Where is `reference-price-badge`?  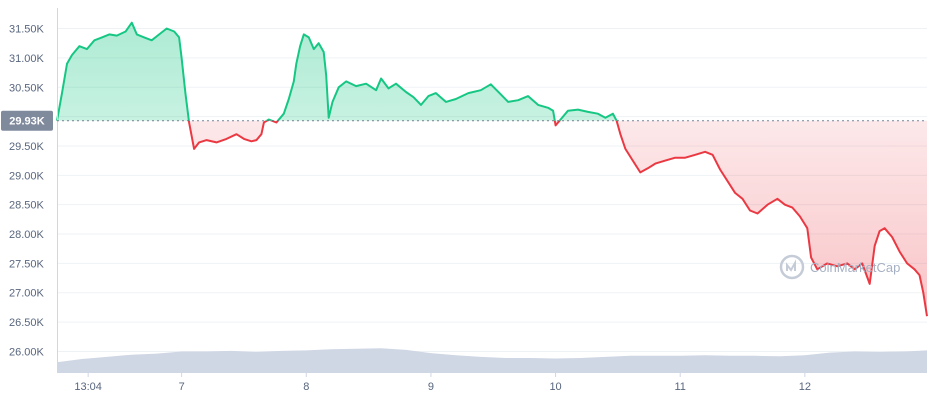 reference-price-badge is located at coordinates (27, 120).